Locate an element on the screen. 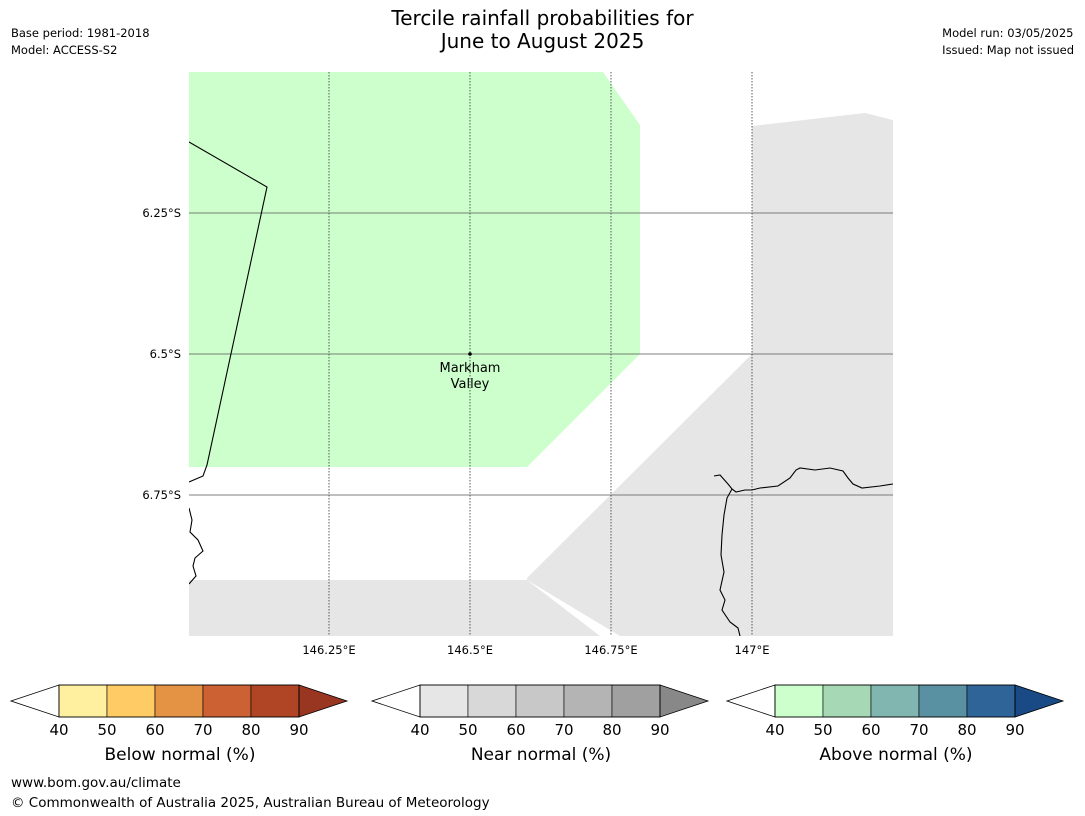 The width and height of the screenshot is (1085, 816). cb-below-tick-90: 90 is located at coordinates (299, 730).